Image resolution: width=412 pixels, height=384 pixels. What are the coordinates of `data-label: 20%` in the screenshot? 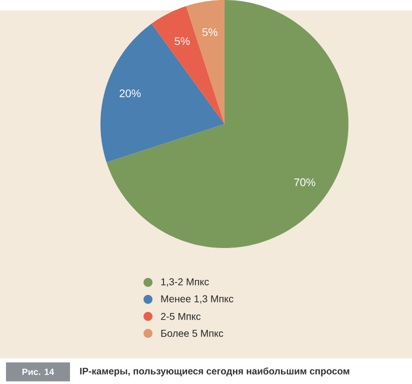 It's located at (130, 93).